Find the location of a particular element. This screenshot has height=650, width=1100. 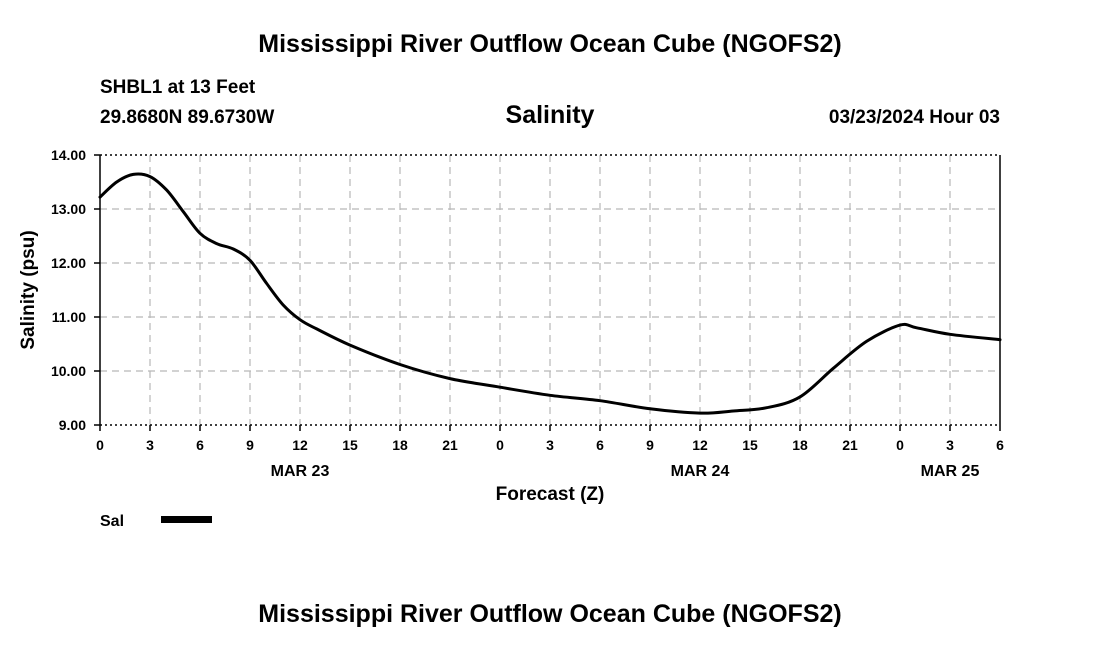

y-tick-label: 14.00 is located at coordinates (68, 155).